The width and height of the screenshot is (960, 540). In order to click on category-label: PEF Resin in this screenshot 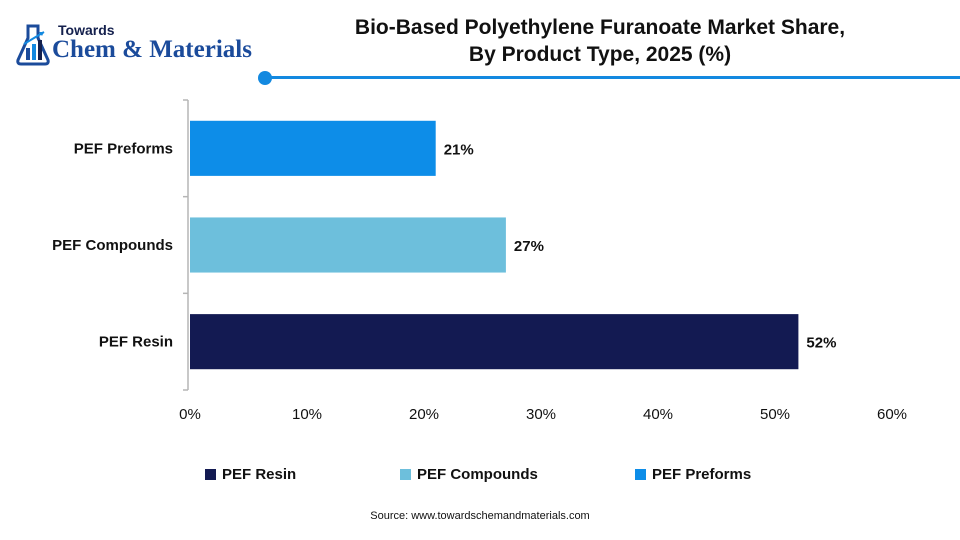, I will do `click(136, 342)`.